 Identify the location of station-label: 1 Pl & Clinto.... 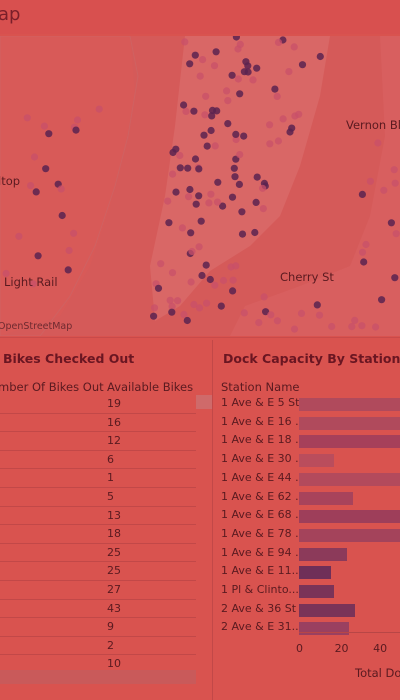
(260, 589).